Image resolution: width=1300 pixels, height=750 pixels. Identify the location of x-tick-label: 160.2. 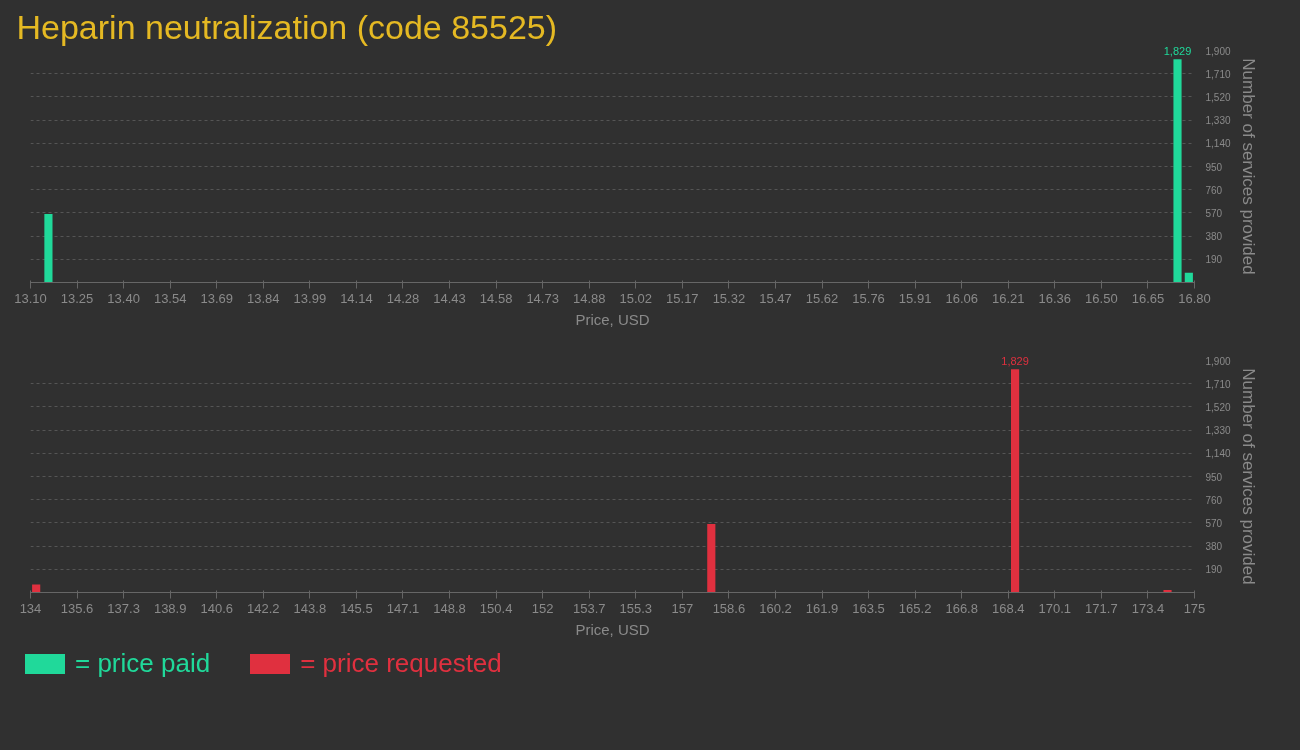
(775, 608).